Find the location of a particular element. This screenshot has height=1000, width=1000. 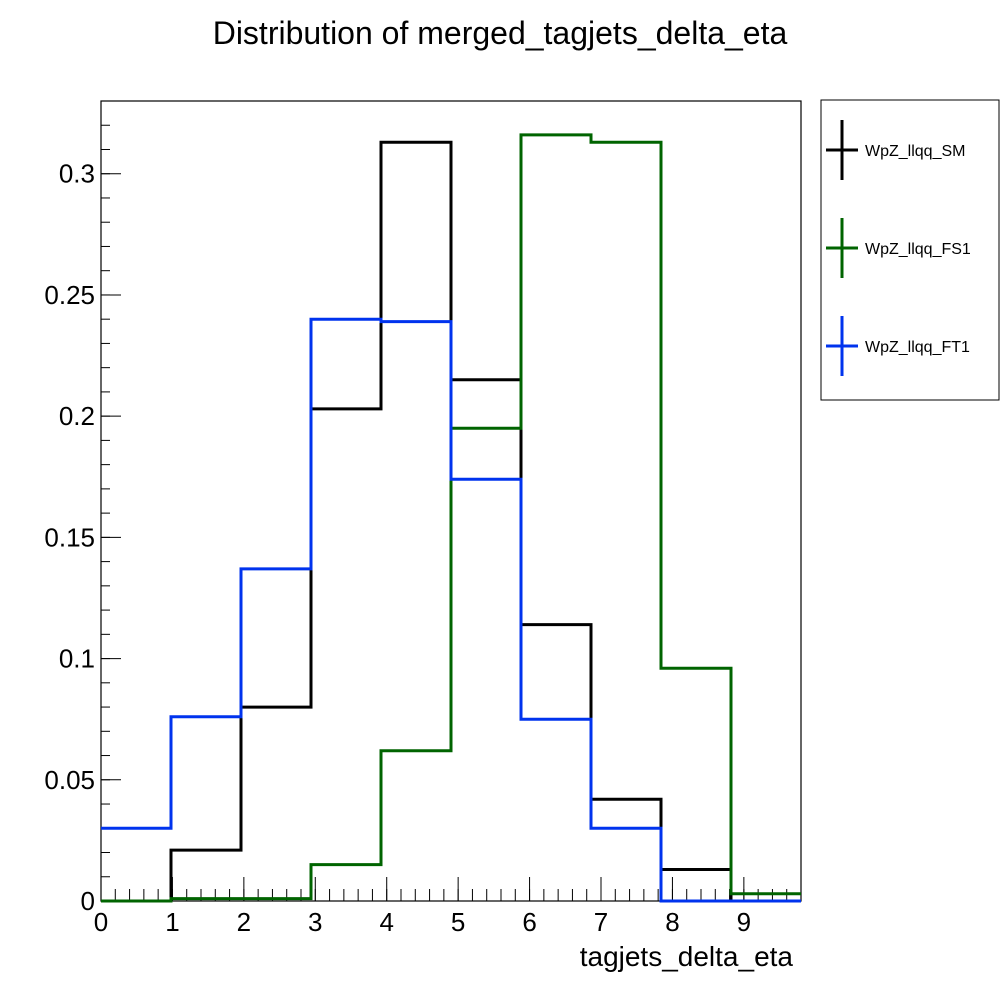

y-tick-label: 0.2 is located at coordinates (77, 416).